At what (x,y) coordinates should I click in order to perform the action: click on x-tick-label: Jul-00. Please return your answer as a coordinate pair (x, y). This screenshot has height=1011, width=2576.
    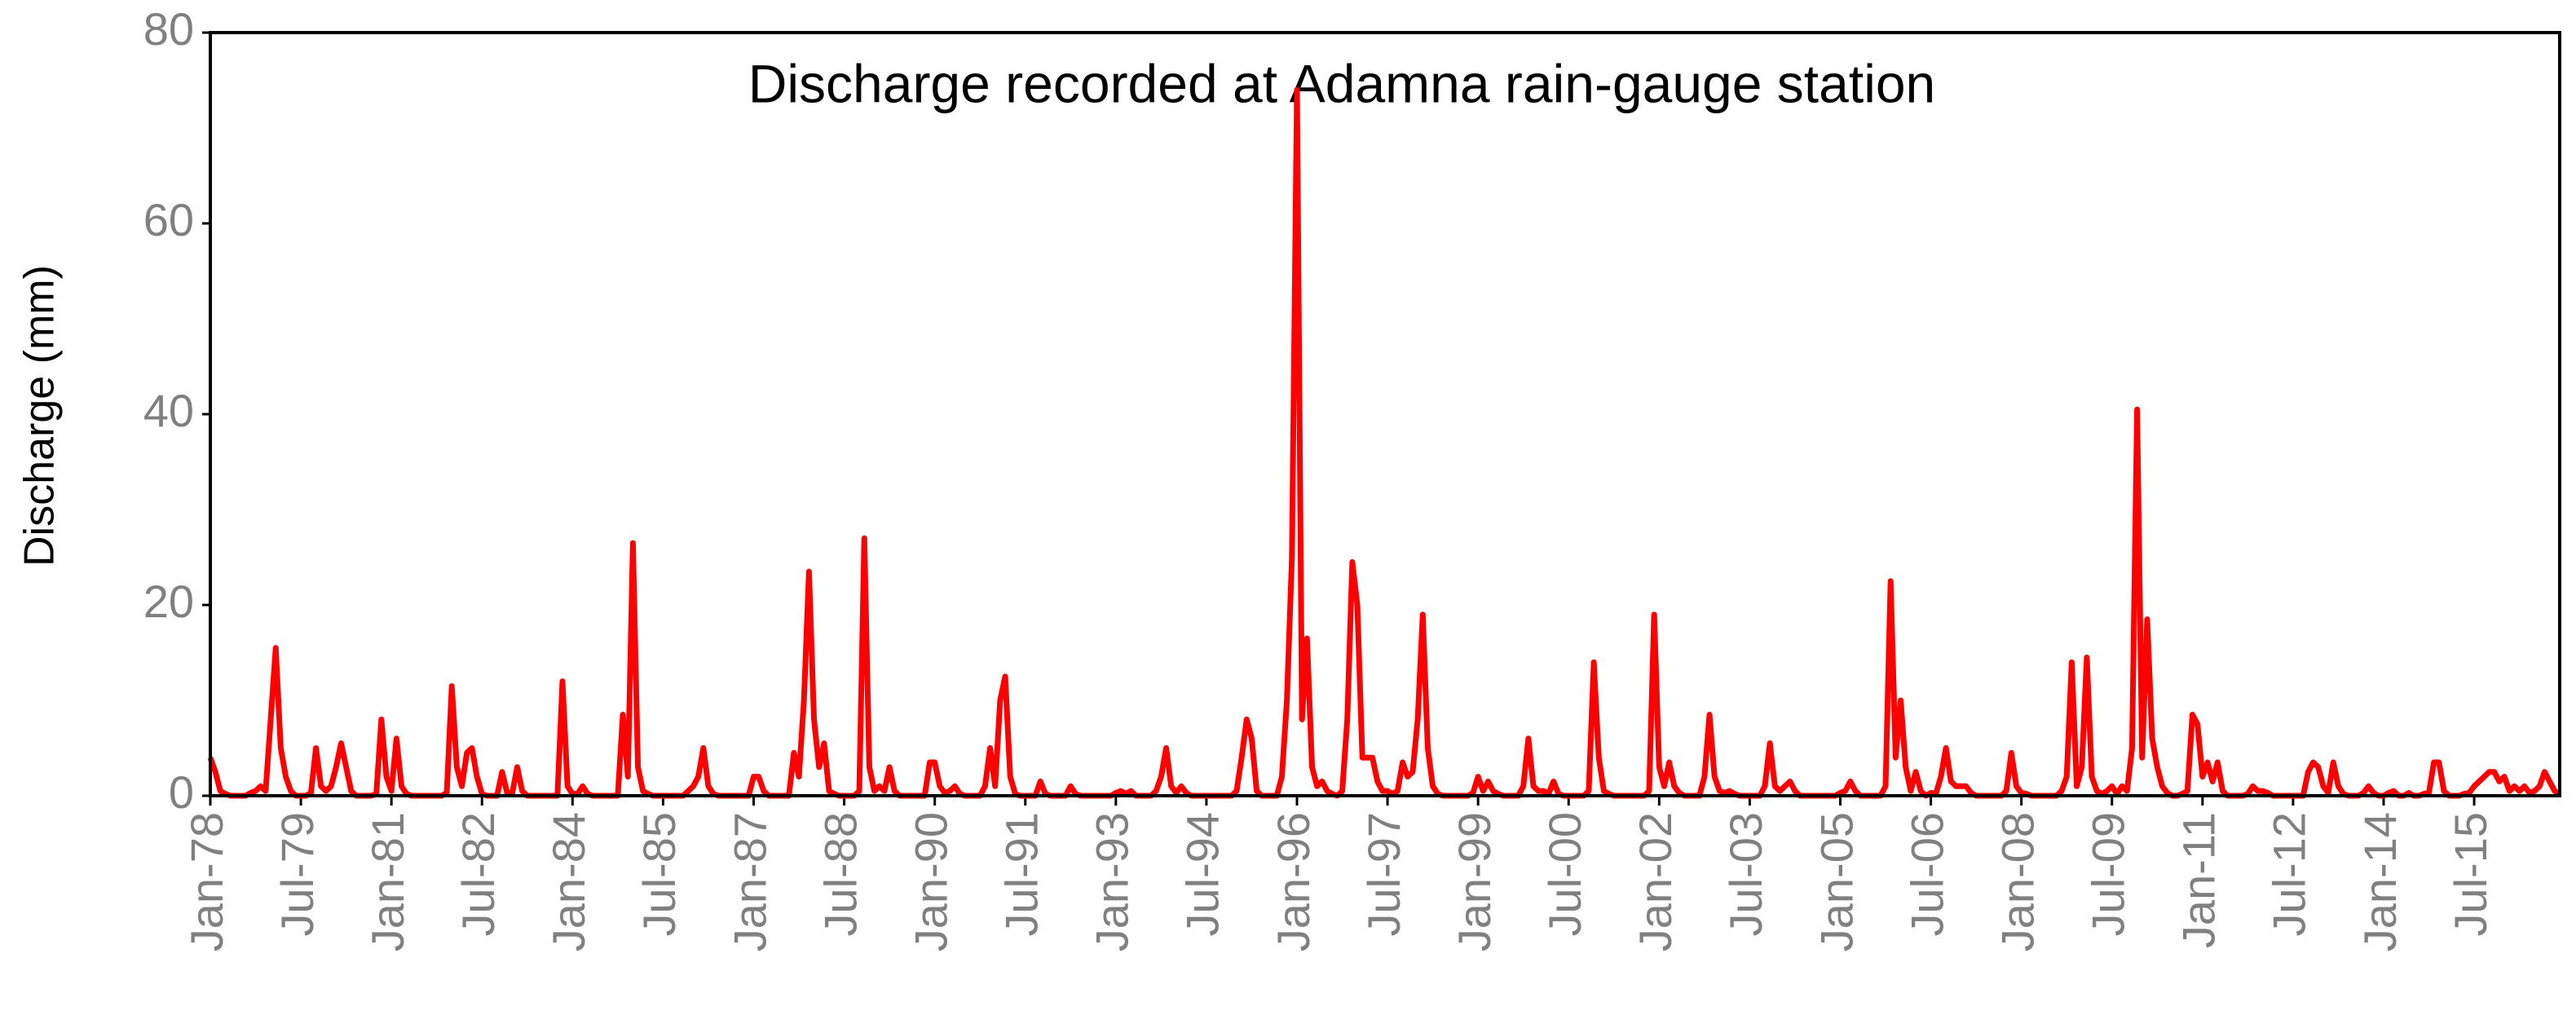
    Looking at the image, I should click on (1564, 875).